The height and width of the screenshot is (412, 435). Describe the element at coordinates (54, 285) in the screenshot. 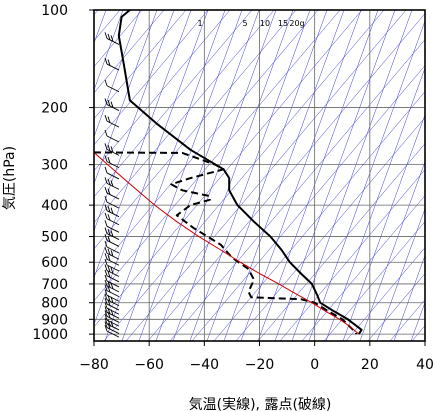

I see `y-tick-label: 700` at that location.